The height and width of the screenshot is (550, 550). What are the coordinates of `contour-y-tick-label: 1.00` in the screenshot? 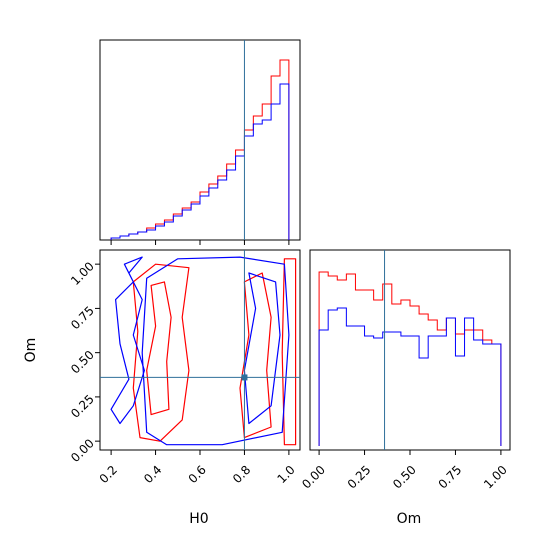 It's located at (82, 273).